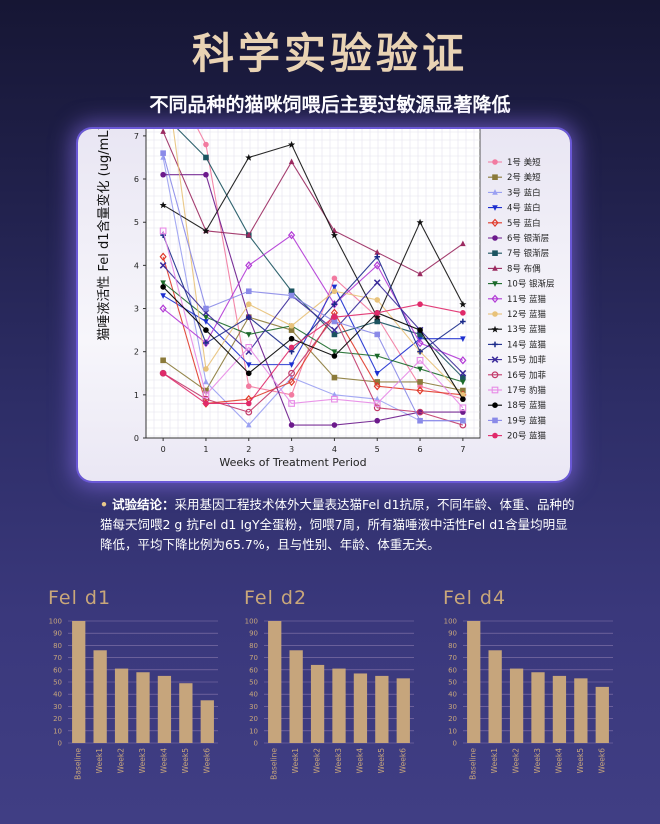 This screenshot has width=660, height=824. I want to click on series-group: 4号 蓝白, so click(350, 290).